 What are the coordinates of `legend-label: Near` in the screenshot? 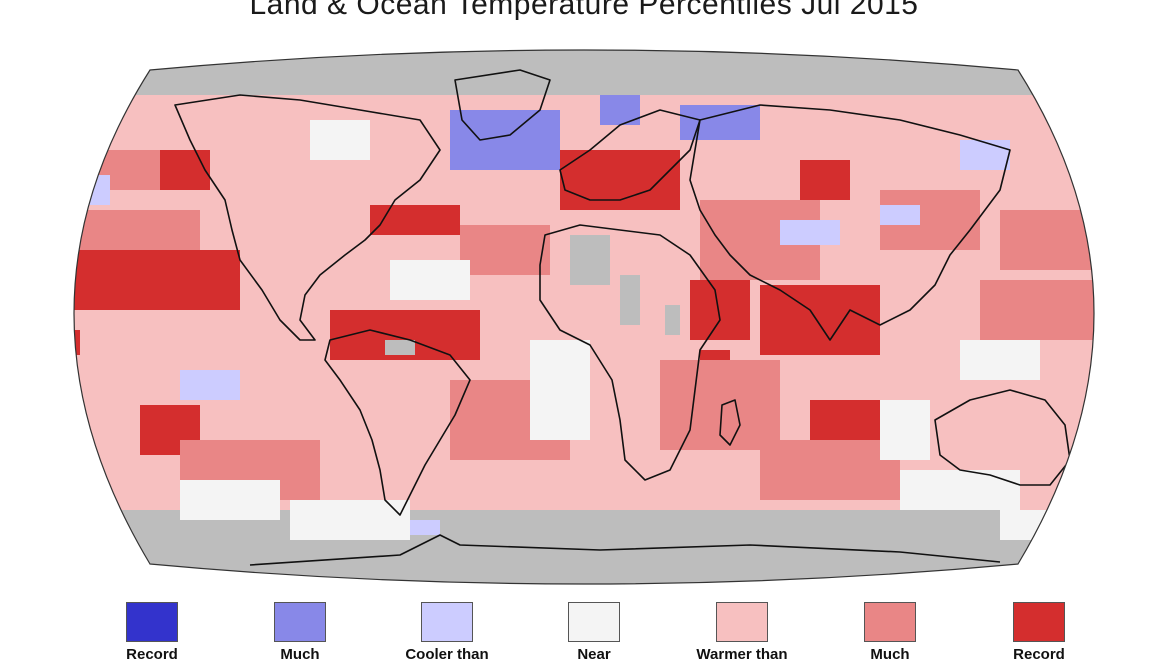 It's located at (594, 654).